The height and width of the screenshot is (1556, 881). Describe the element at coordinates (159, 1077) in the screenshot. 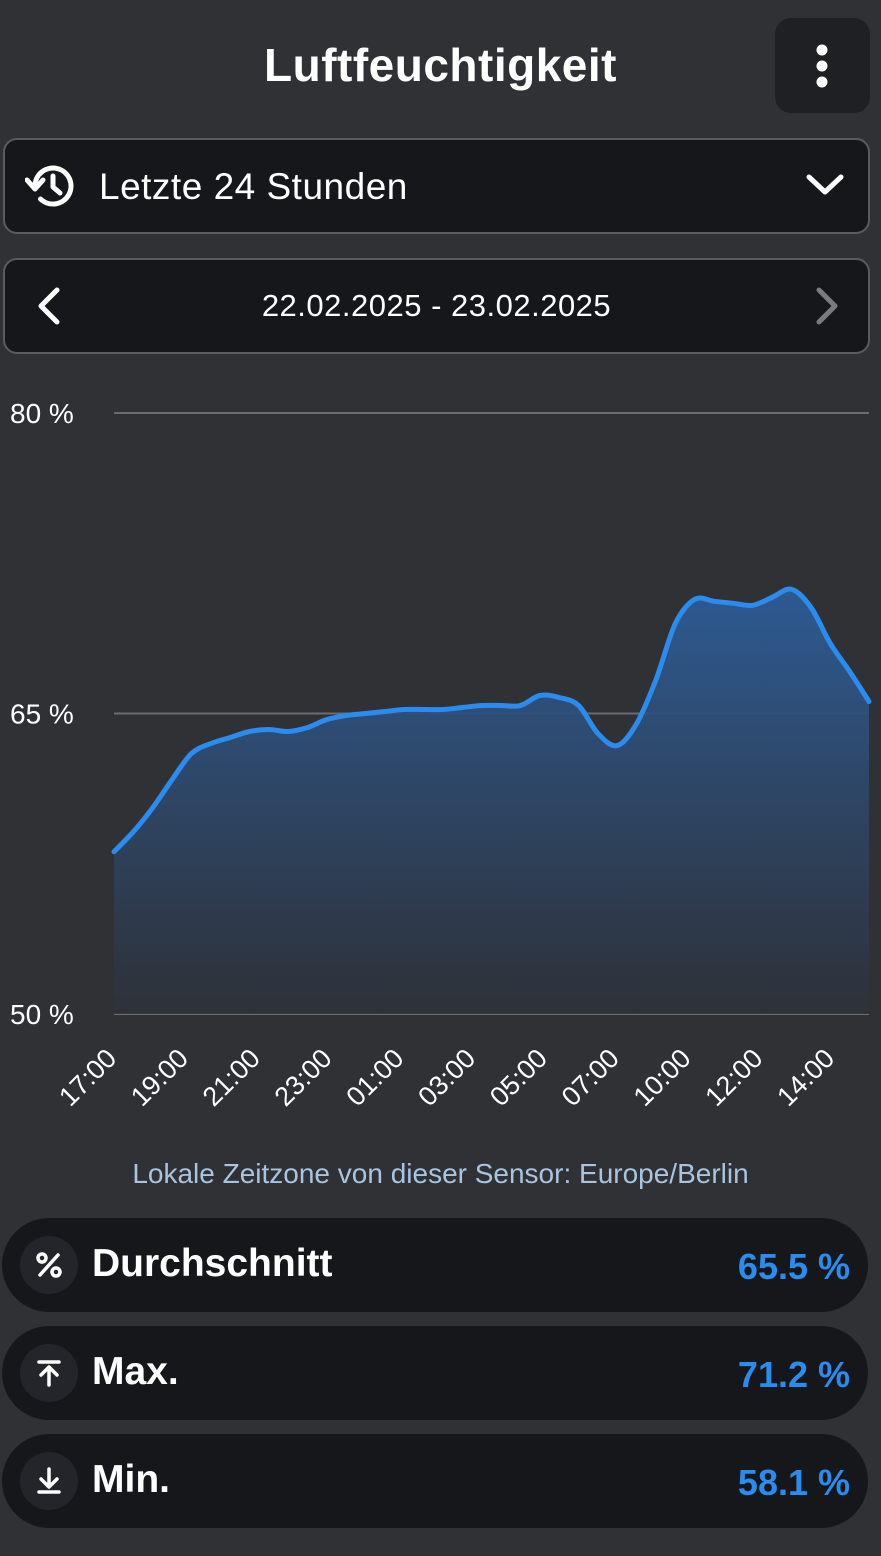

I see `x-tick-label: 19:00` at that location.